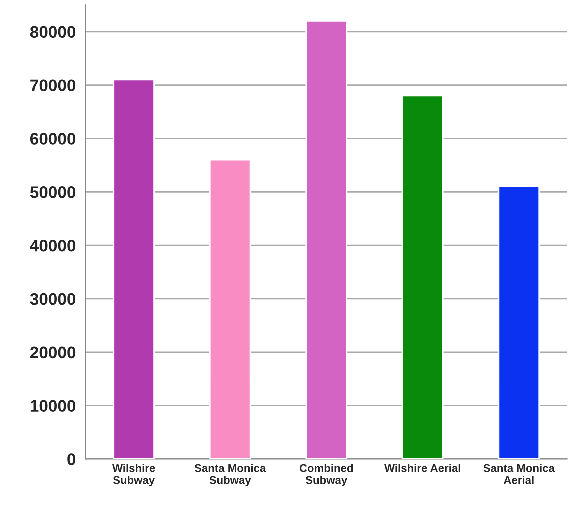 Image resolution: width=573 pixels, height=516 pixels. I want to click on y-tick-label: 10000, so click(53, 406).